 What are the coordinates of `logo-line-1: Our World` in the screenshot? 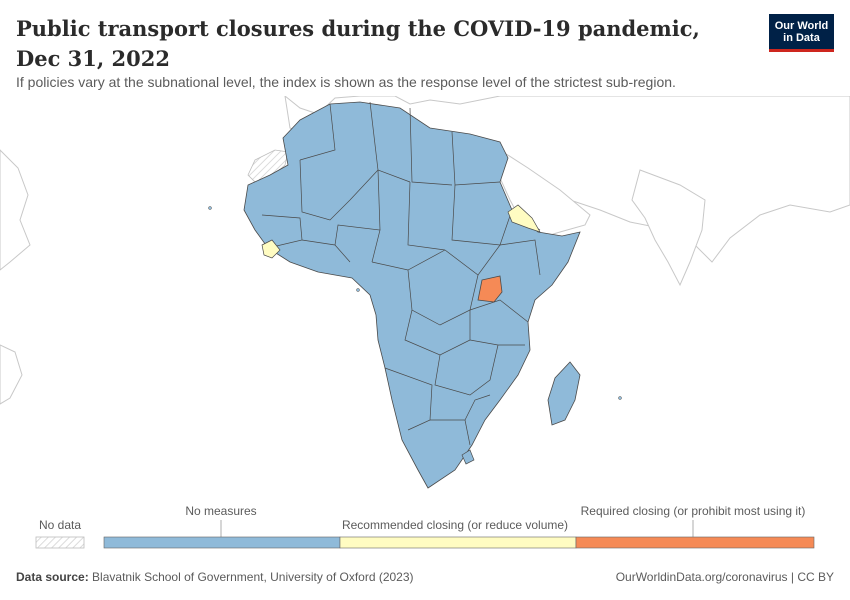 It's located at (801, 25).